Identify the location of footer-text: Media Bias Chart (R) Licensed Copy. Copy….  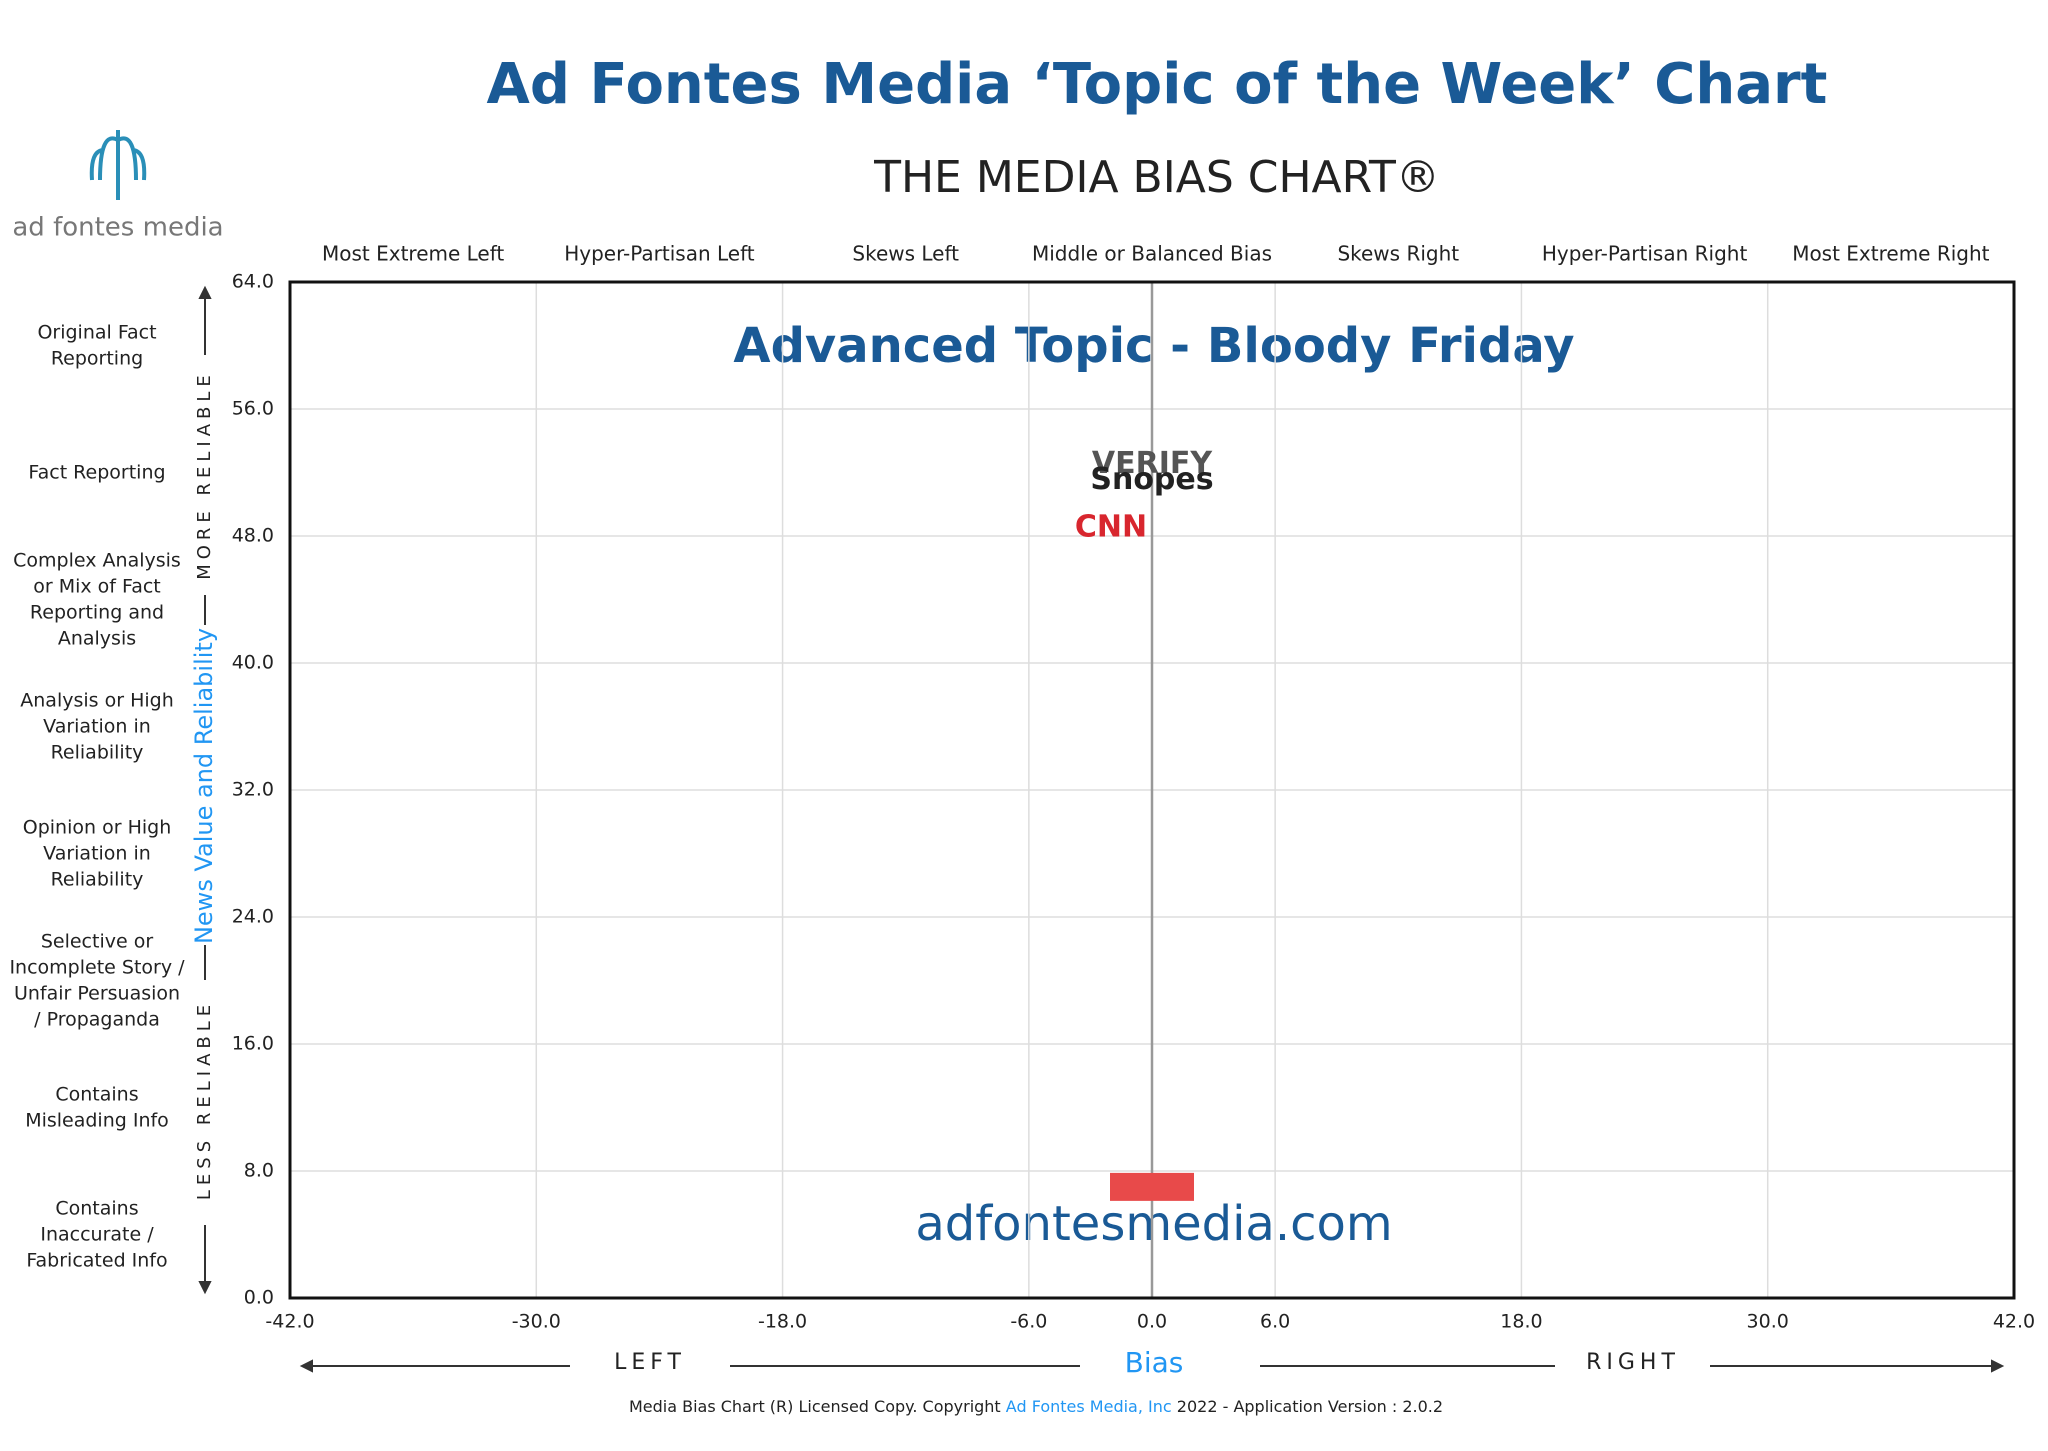
(817, 1406).